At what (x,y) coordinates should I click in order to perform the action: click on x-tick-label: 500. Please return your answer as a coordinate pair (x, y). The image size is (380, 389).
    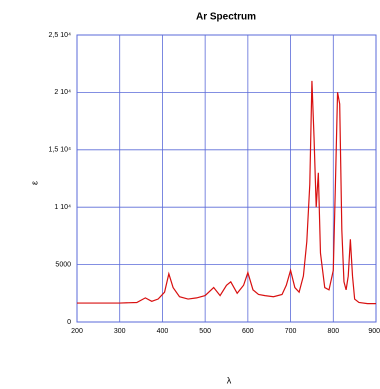
    Looking at the image, I should click on (205, 331).